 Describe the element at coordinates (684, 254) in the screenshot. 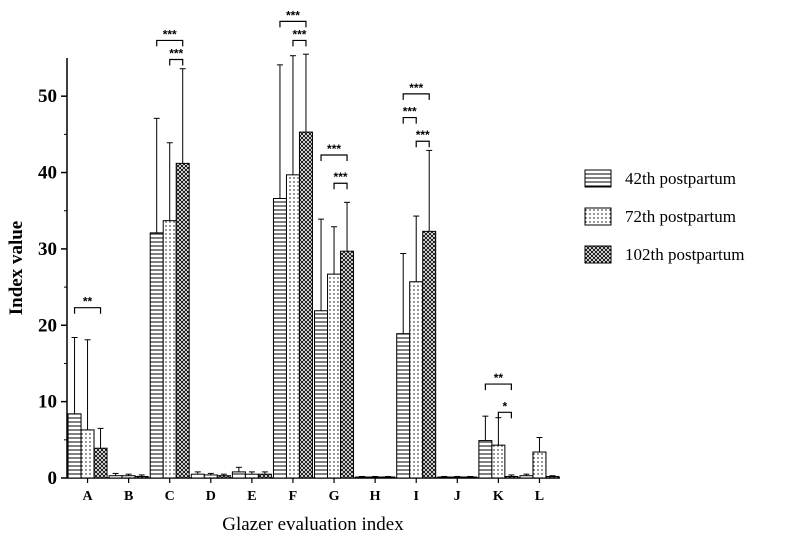

I see `legend-entry: 102th postpartum` at that location.